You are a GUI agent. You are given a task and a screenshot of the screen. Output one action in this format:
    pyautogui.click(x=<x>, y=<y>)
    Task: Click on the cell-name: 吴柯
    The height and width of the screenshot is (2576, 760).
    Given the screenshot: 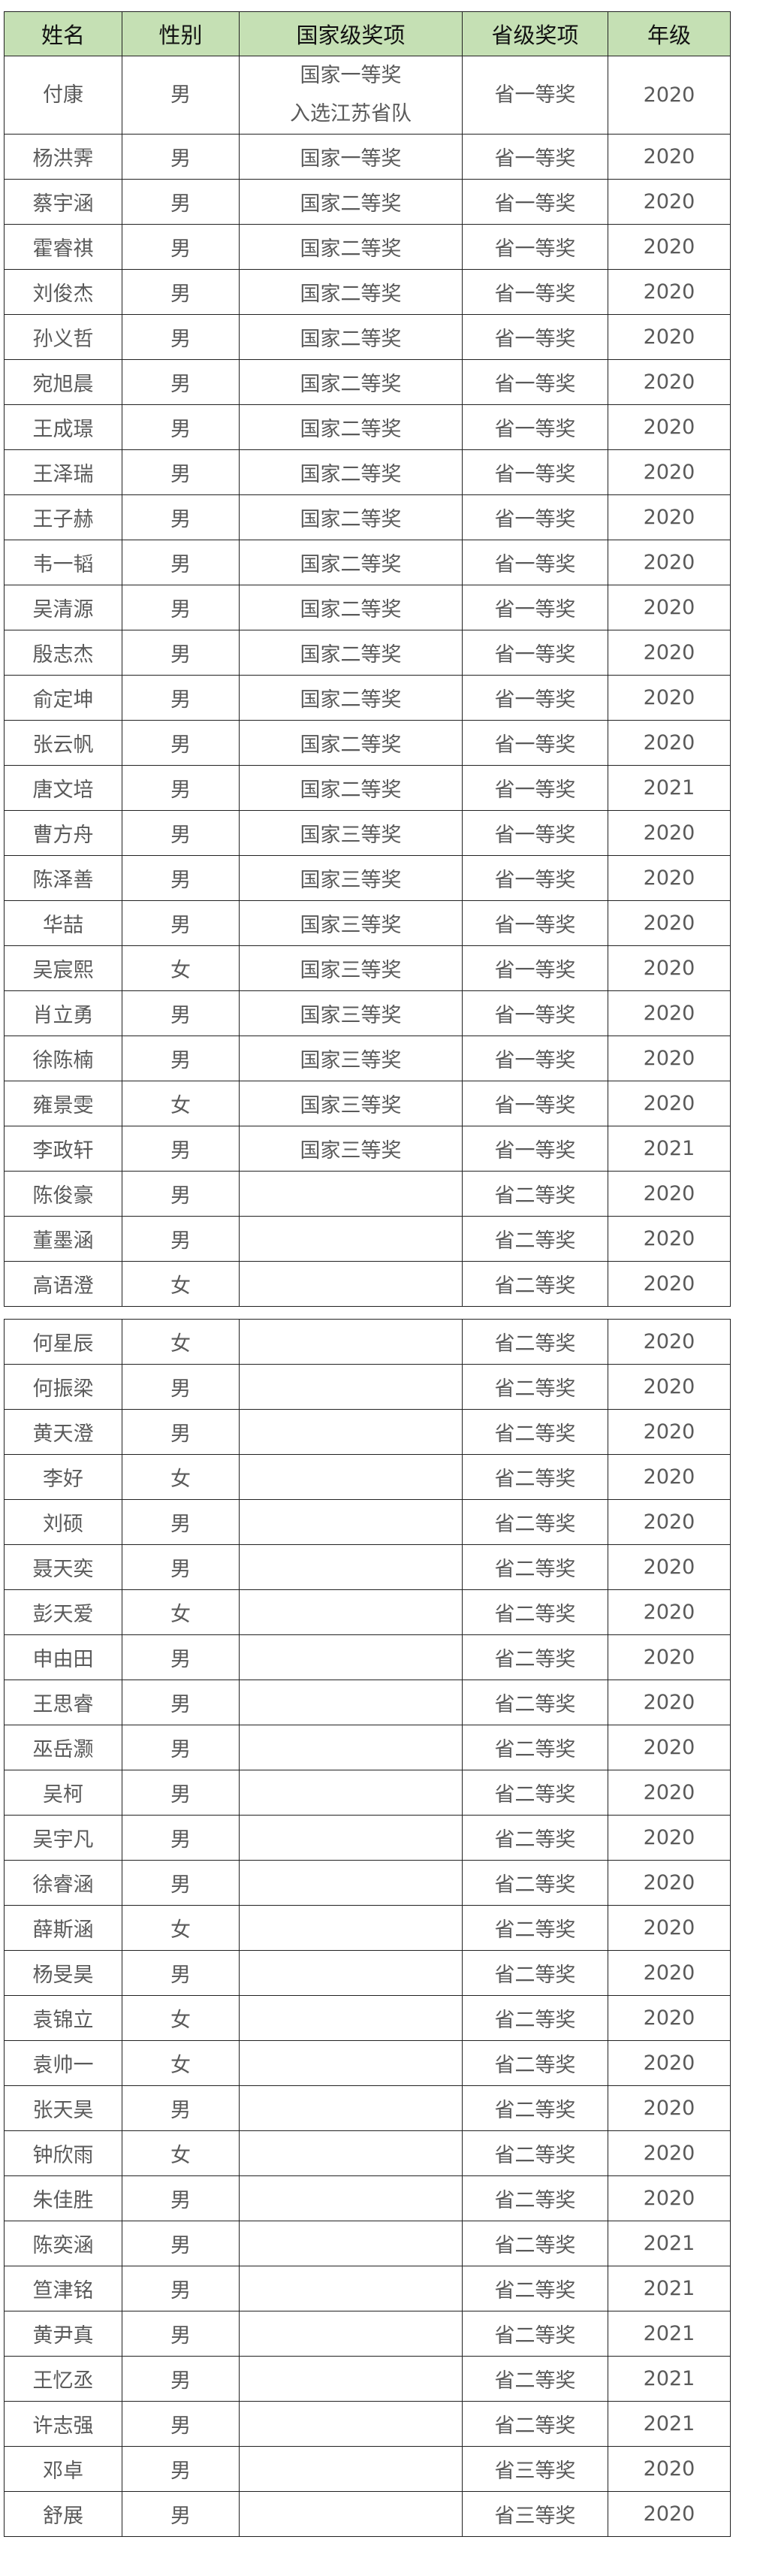 What is the action you would take?
    pyautogui.click(x=63, y=1793)
    